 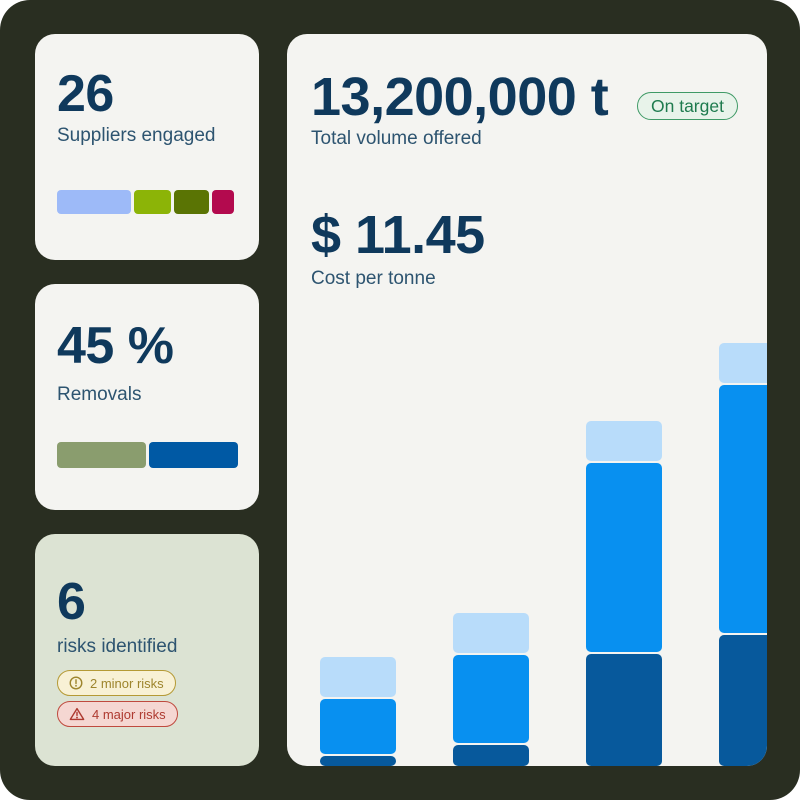 I want to click on chart-bar-2-bottom-segment, so click(x=491, y=755).